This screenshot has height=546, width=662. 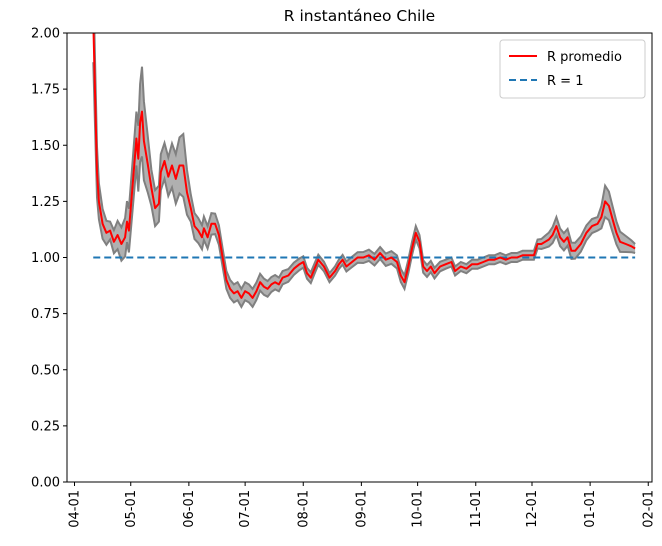 I want to click on y-tick-label: 0.50, so click(x=45, y=370).